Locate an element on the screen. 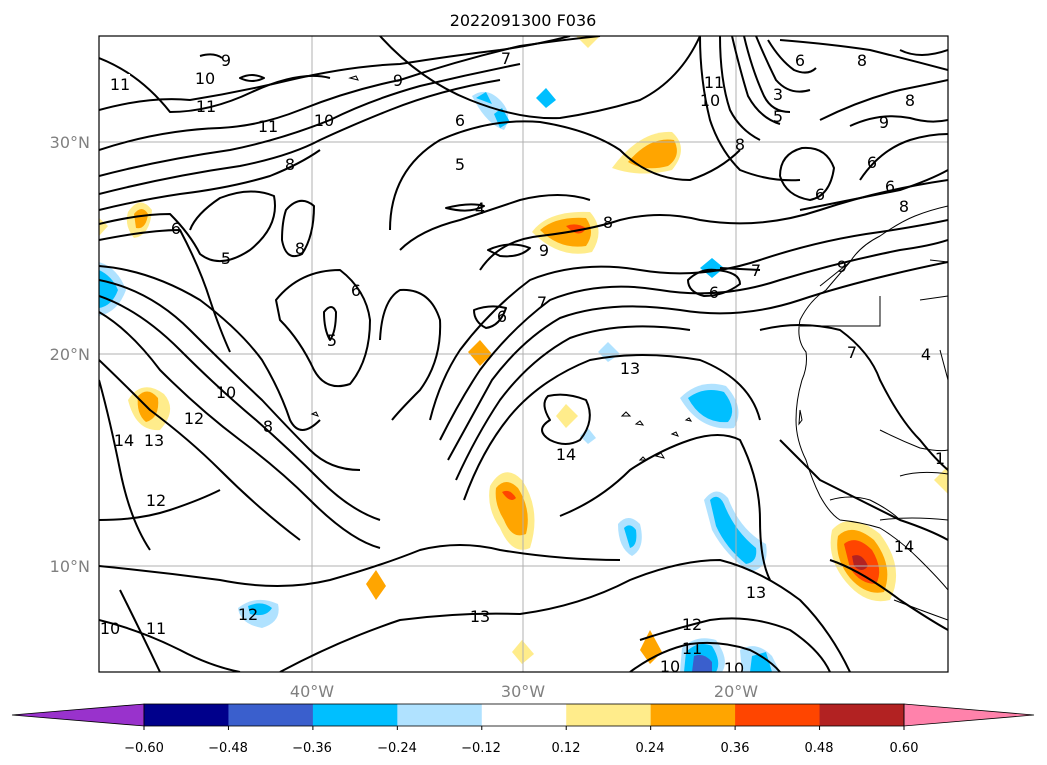 The width and height of the screenshot is (1047, 765). colorbar-segments is located at coordinates (523, 716).